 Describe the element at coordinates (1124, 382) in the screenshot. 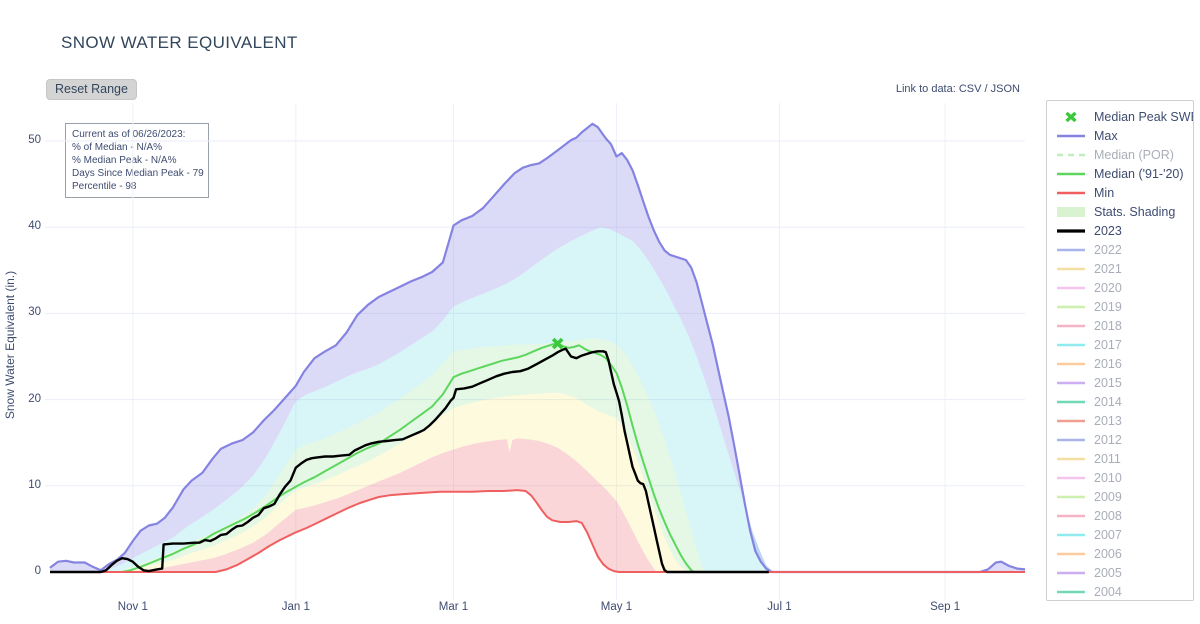

I see `legend-item-2015: 2015` at that location.